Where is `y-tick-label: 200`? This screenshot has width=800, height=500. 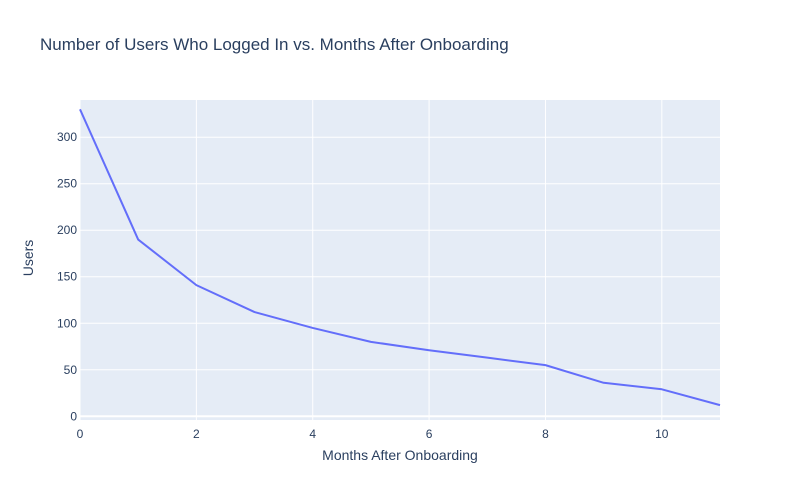
y-tick-label: 200 is located at coordinates (67, 230).